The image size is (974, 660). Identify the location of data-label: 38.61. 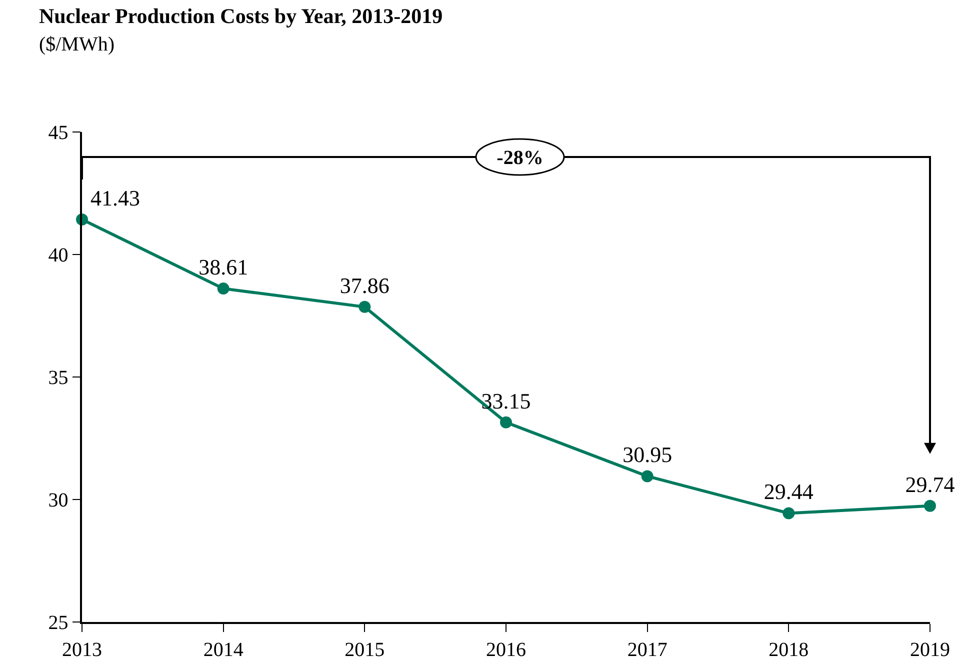
(223, 267).